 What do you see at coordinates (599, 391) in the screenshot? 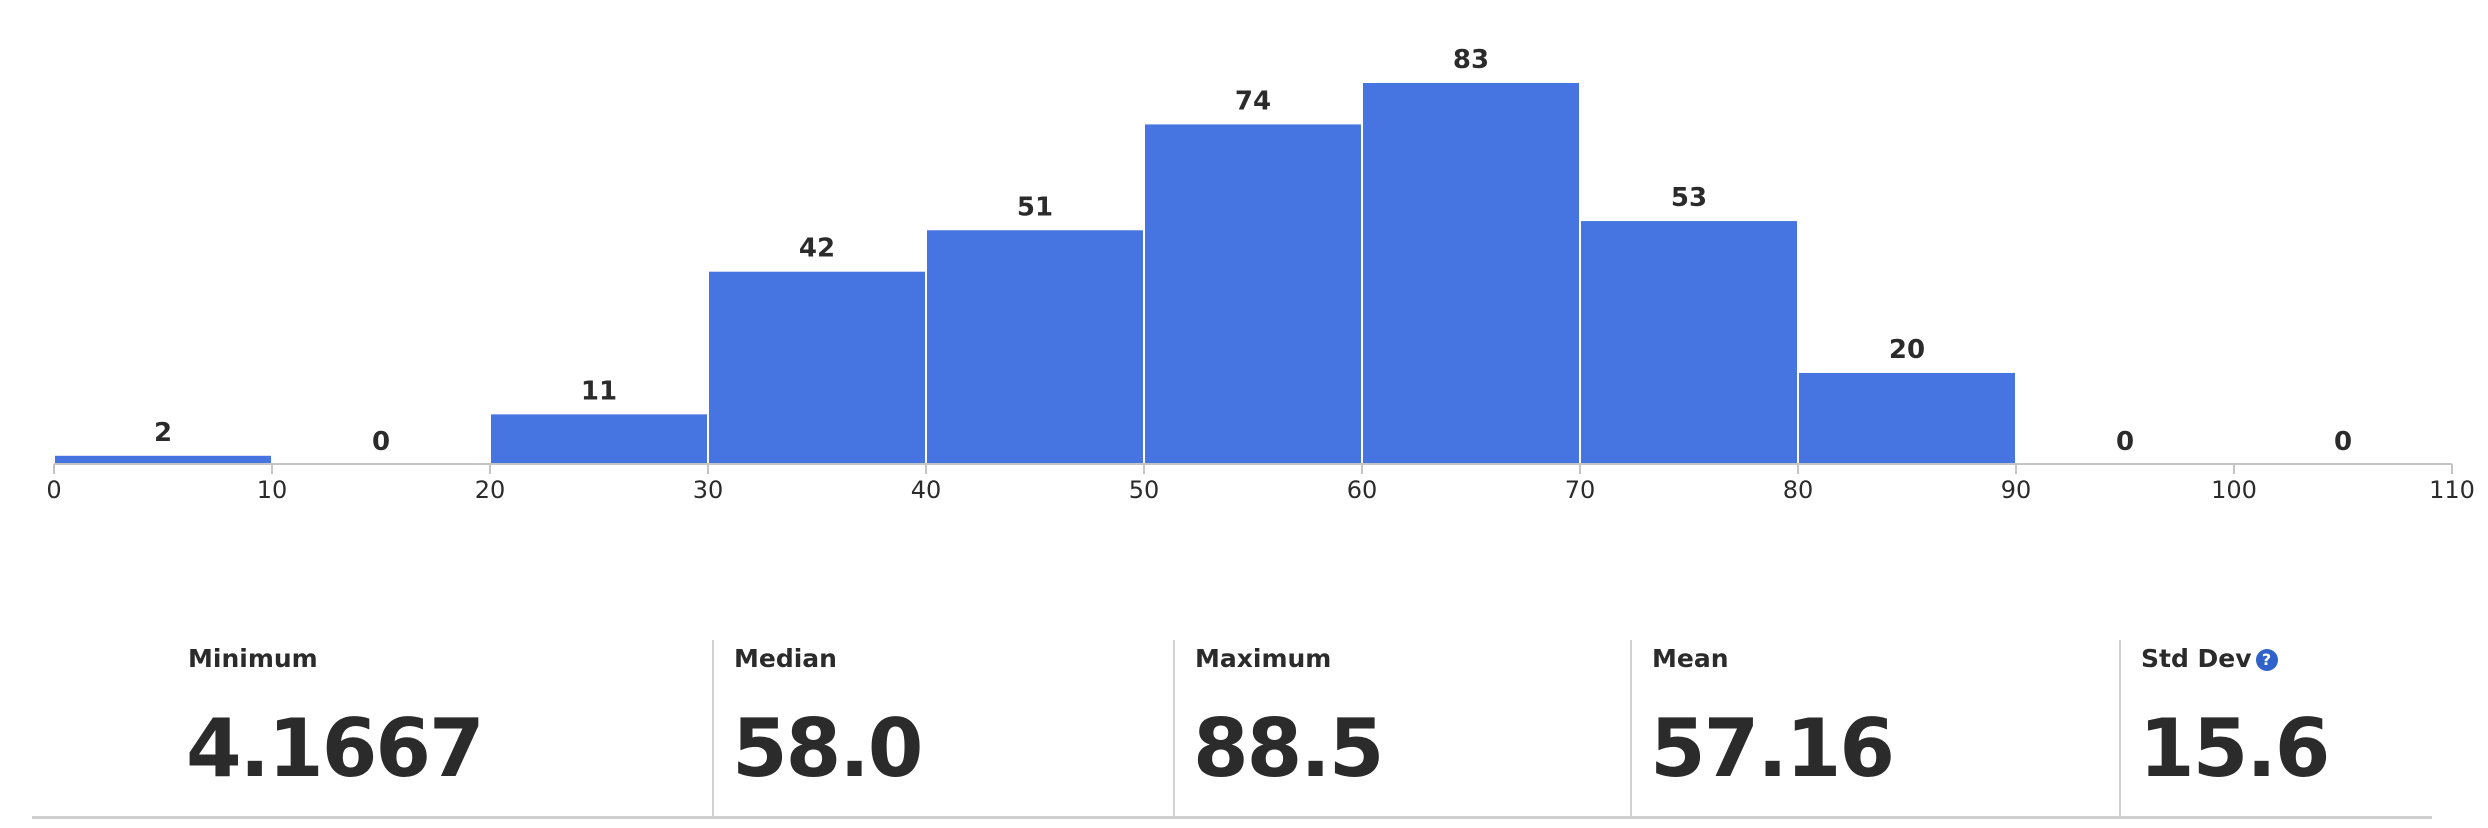
I see `data-label-20-30: 11` at bounding box center [599, 391].